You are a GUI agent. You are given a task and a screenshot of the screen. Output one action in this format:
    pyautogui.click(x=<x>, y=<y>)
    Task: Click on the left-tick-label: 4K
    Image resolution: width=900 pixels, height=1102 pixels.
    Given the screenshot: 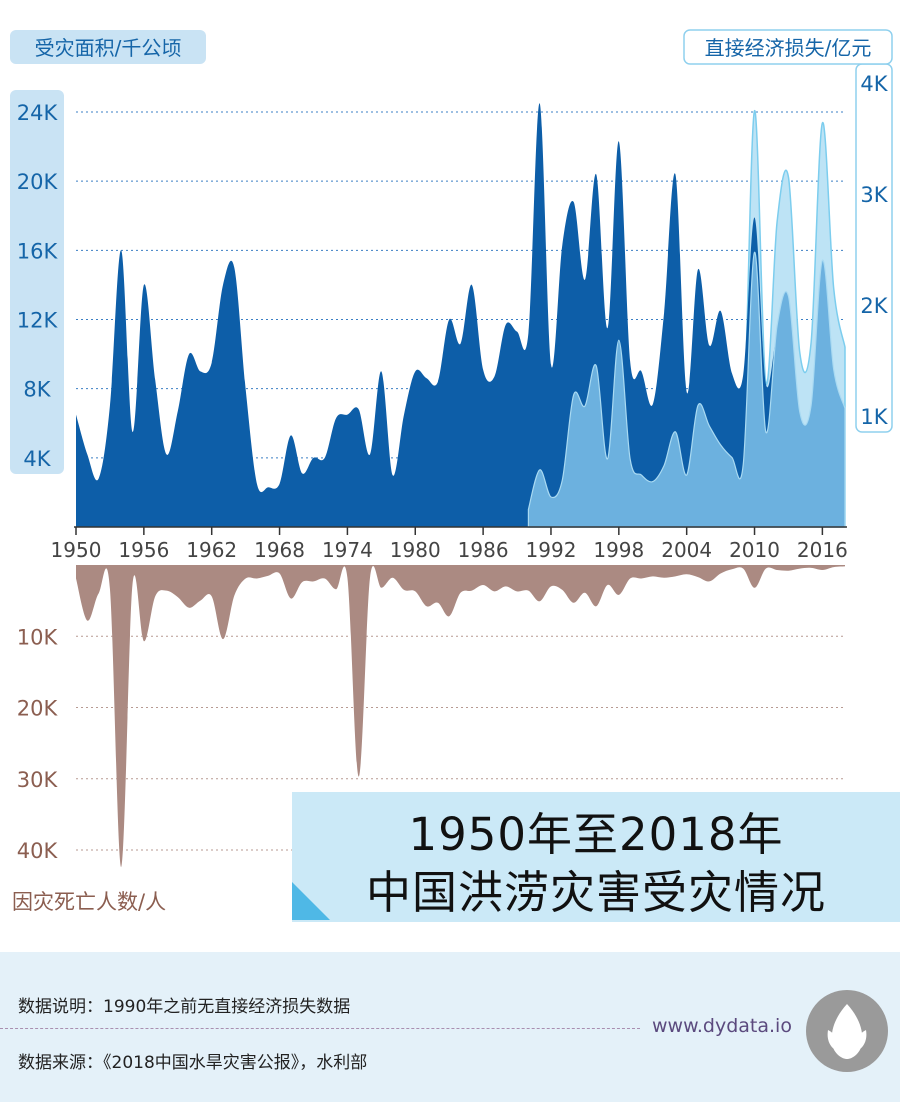 What is the action you would take?
    pyautogui.click(x=37, y=459)
    